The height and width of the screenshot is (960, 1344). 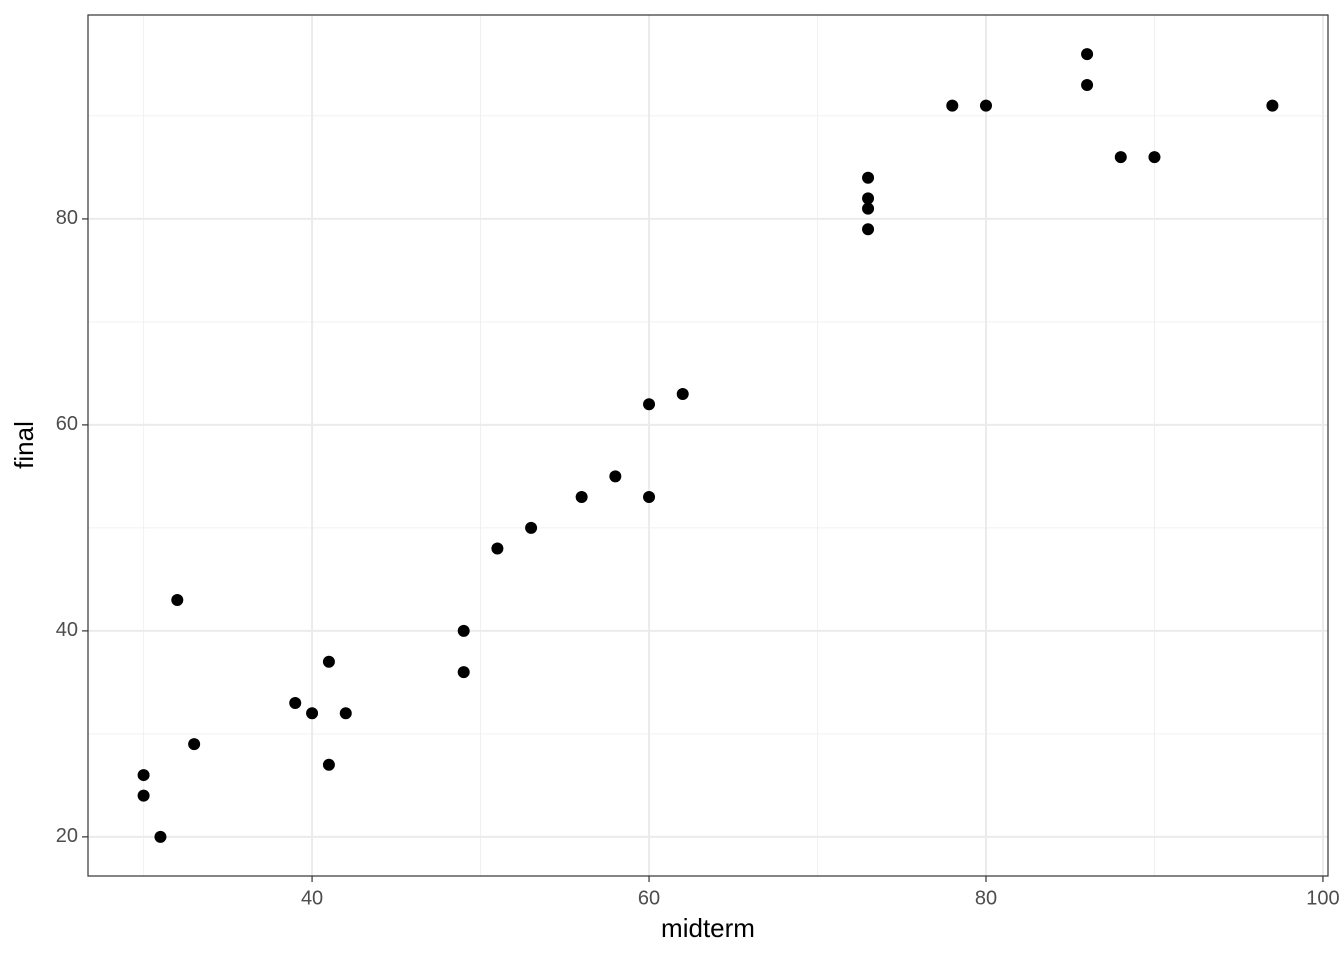 What do you see at coordinates (649, 898) in the screenshot?
I see `x-tick-label: 60` at bounding box center [649, 898].